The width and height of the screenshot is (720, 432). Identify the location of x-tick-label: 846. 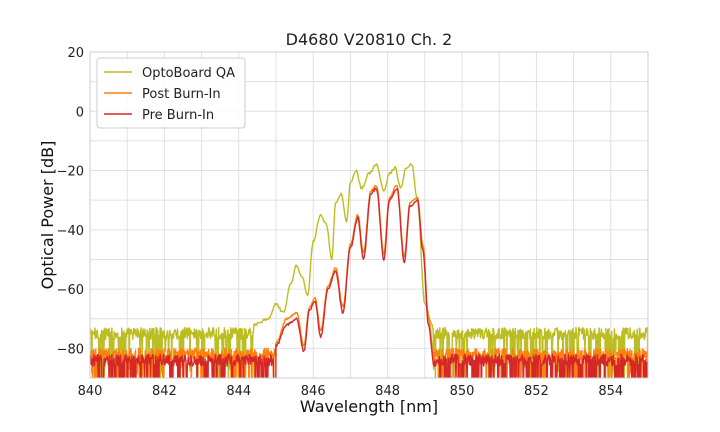
(313, 391).